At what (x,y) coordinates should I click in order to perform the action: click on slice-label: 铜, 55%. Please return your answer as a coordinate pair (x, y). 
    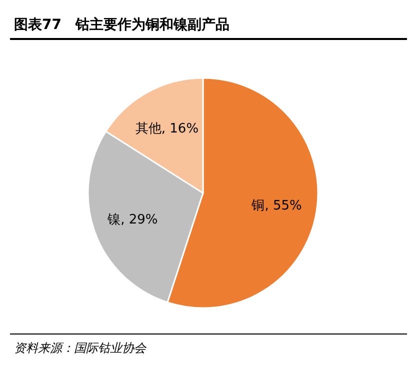
    Looking at the image, I should click on (276, 206).